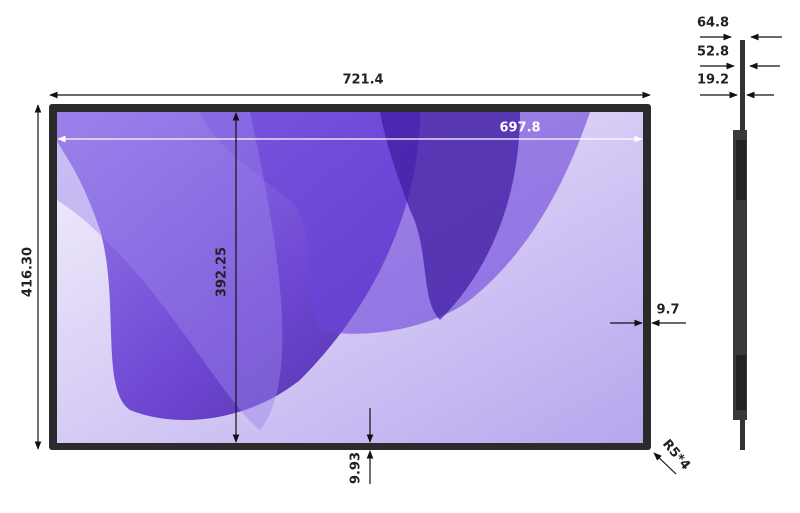 This screenshot has height=513, width=800. I want to click on dim-panel-depth: 19.2, so click(713, 80).